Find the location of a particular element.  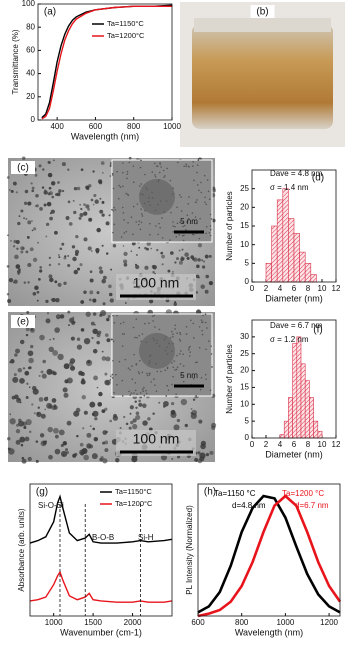

x-tick-label: 400 is located at coordinates (57, 126).